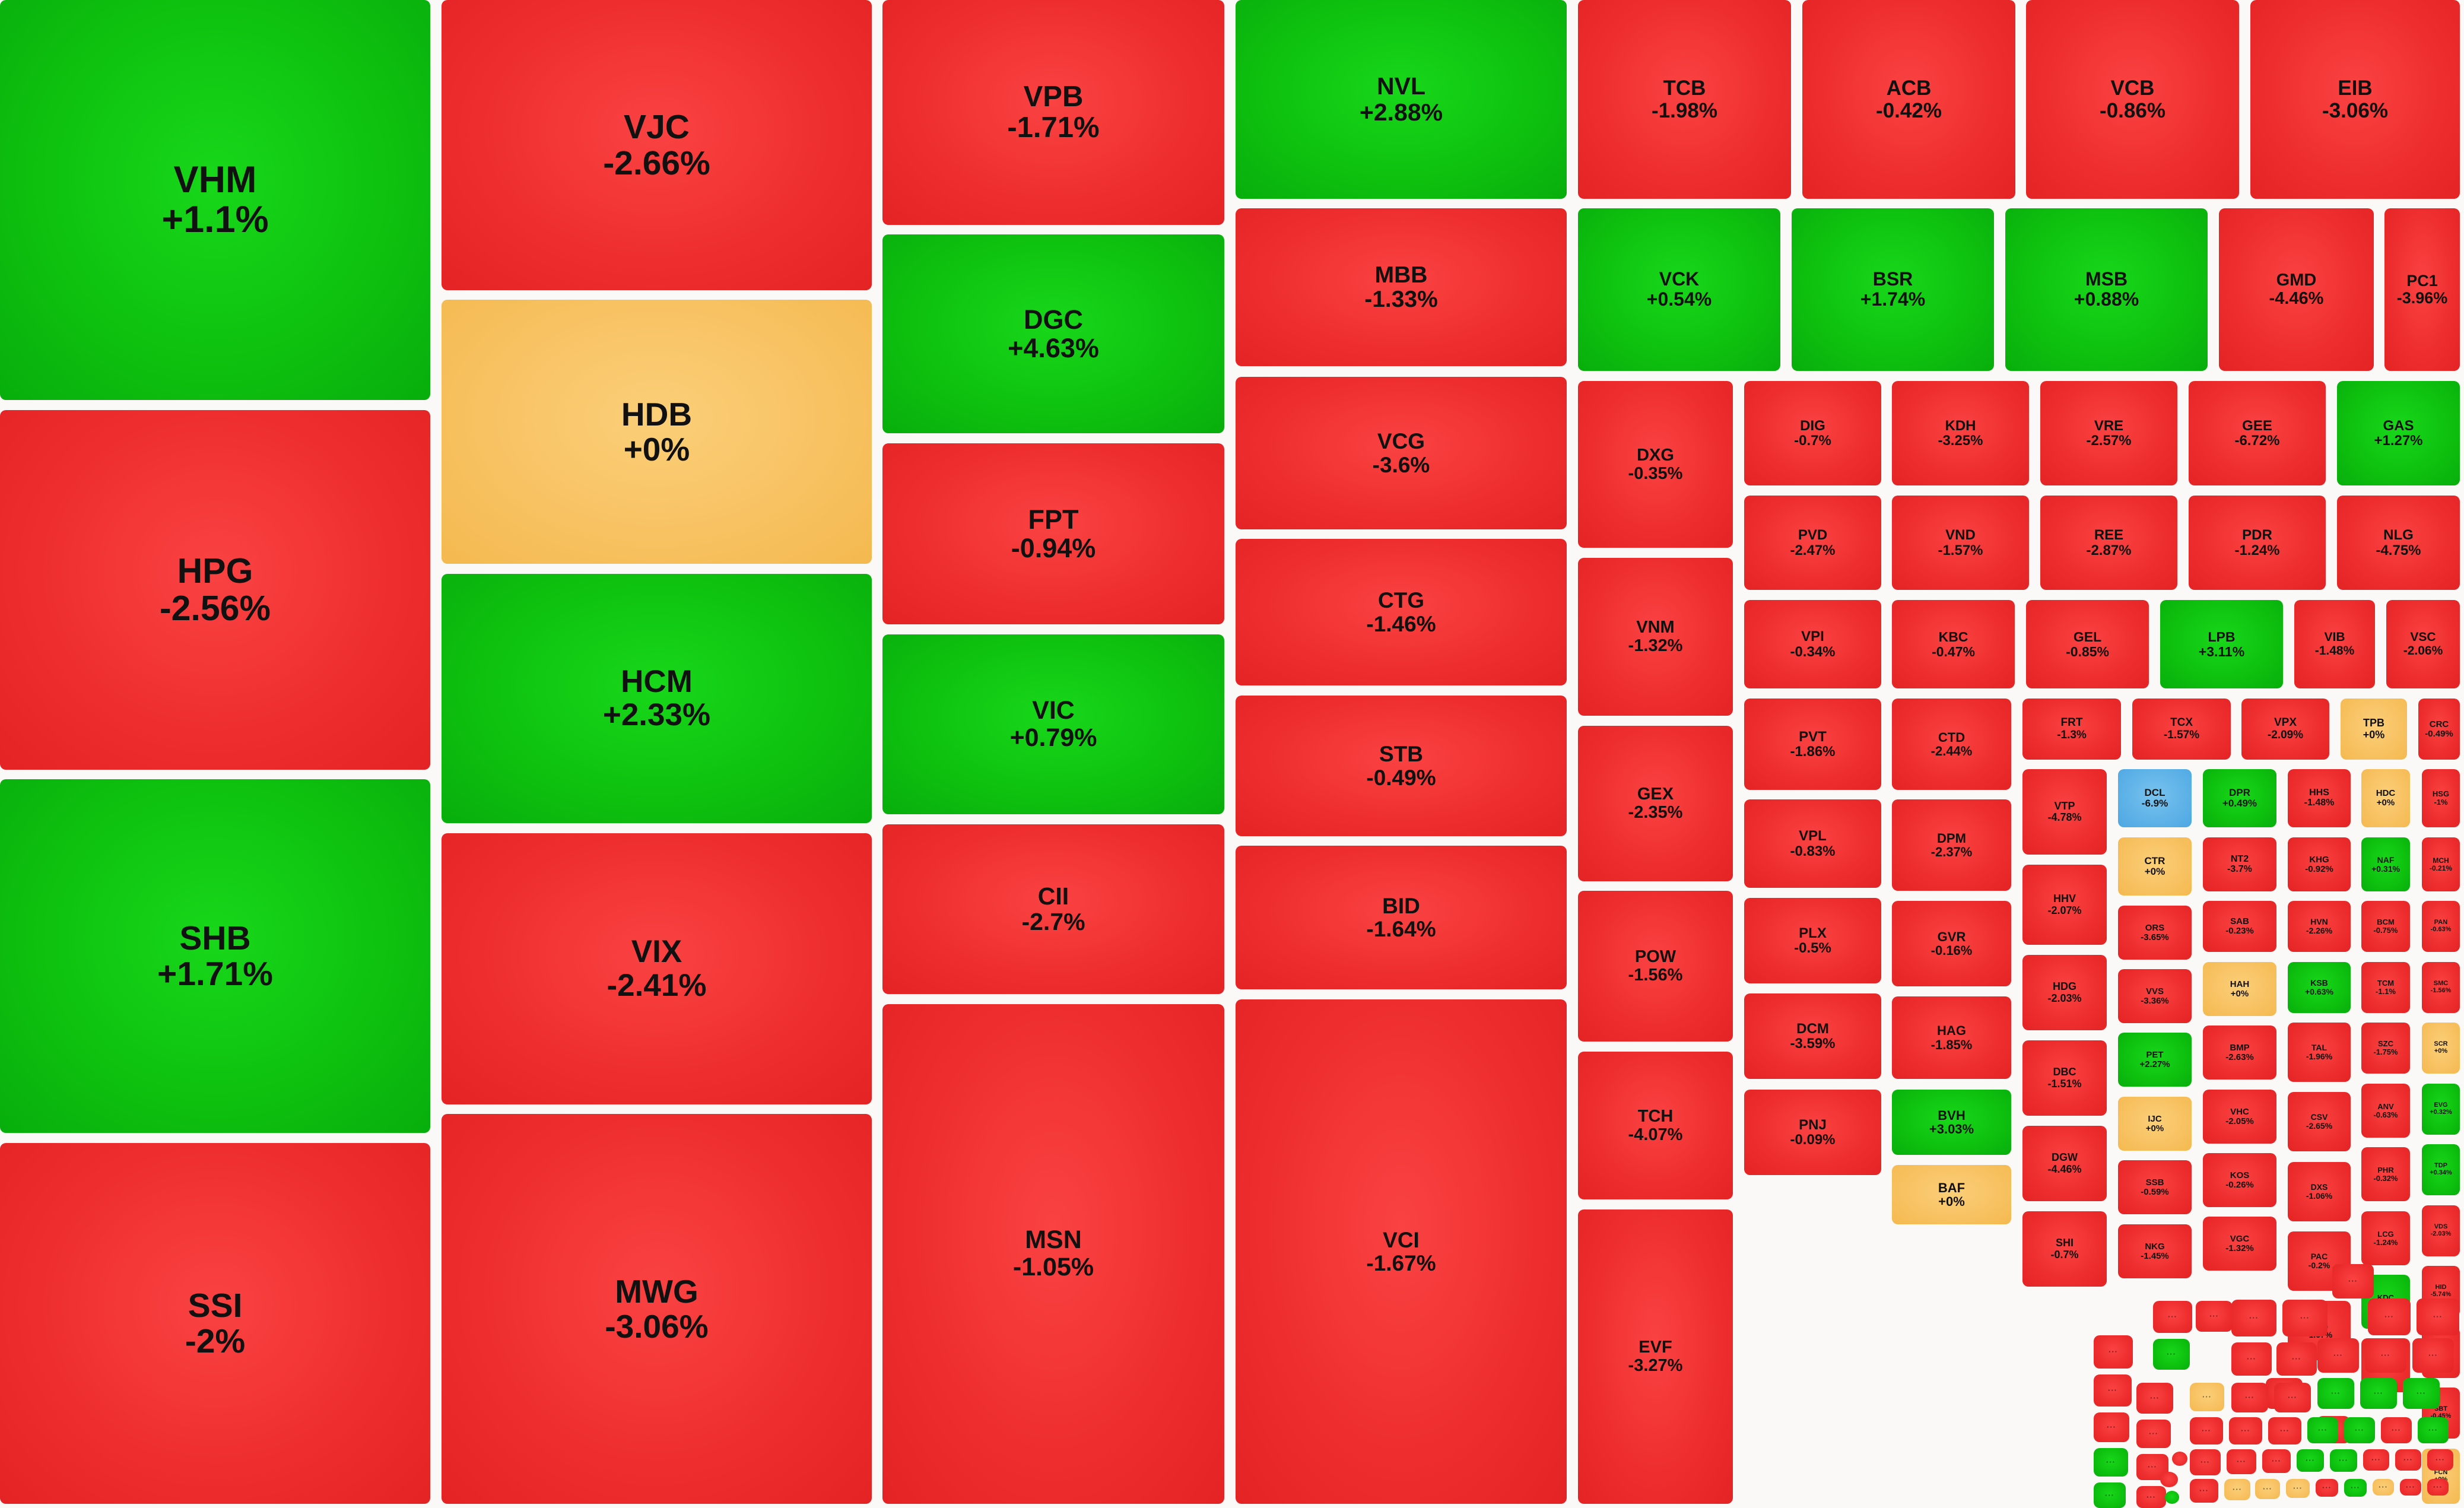 The height and width of the screenshot is (1508, 2464). Describe the element at coordinates (2155, 1060) in the screenshot. I see `heatmap-tile-pet: PET +2.27%` at that location.